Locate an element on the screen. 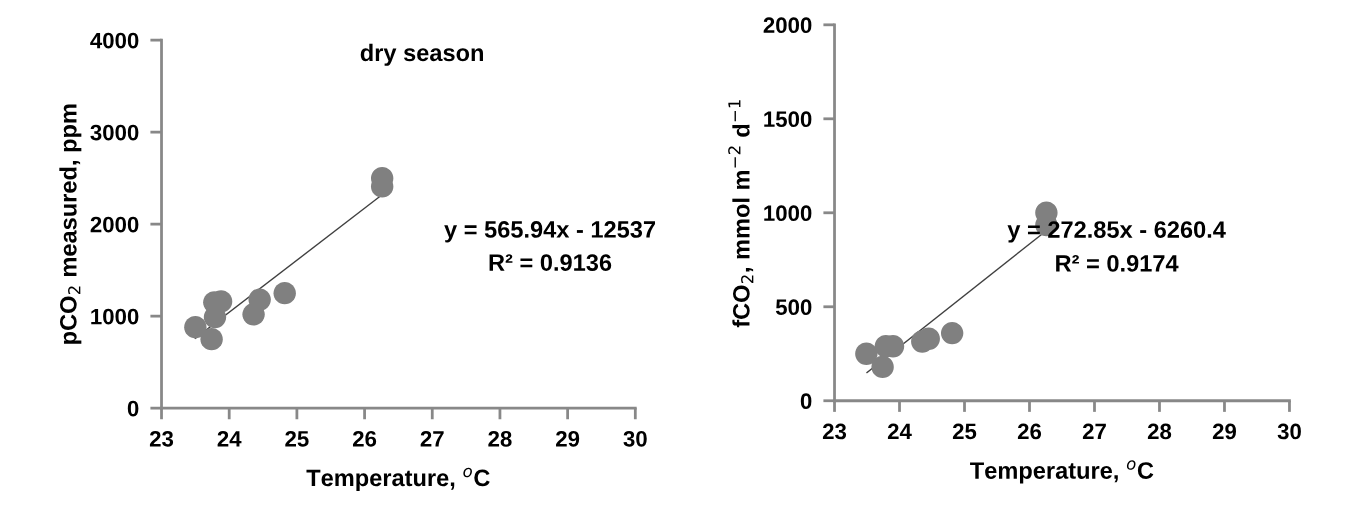  annotation: R² = 0.9136 is located at coordinates (550, 262).